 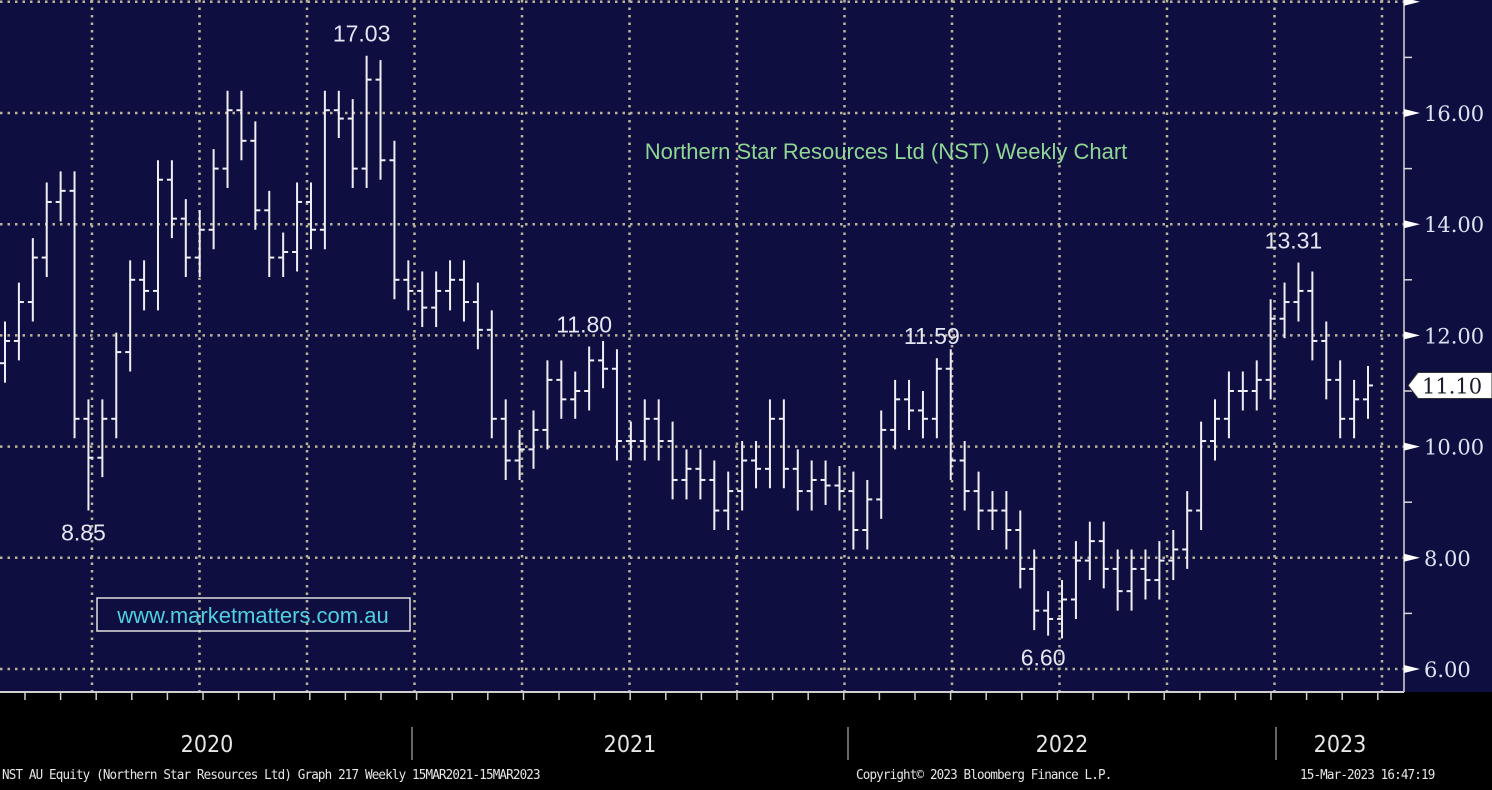 What do you see at coordinates (1062, 745) in the screenshot?
I see `year-label: 2022` at bounding box center [1062, 745].